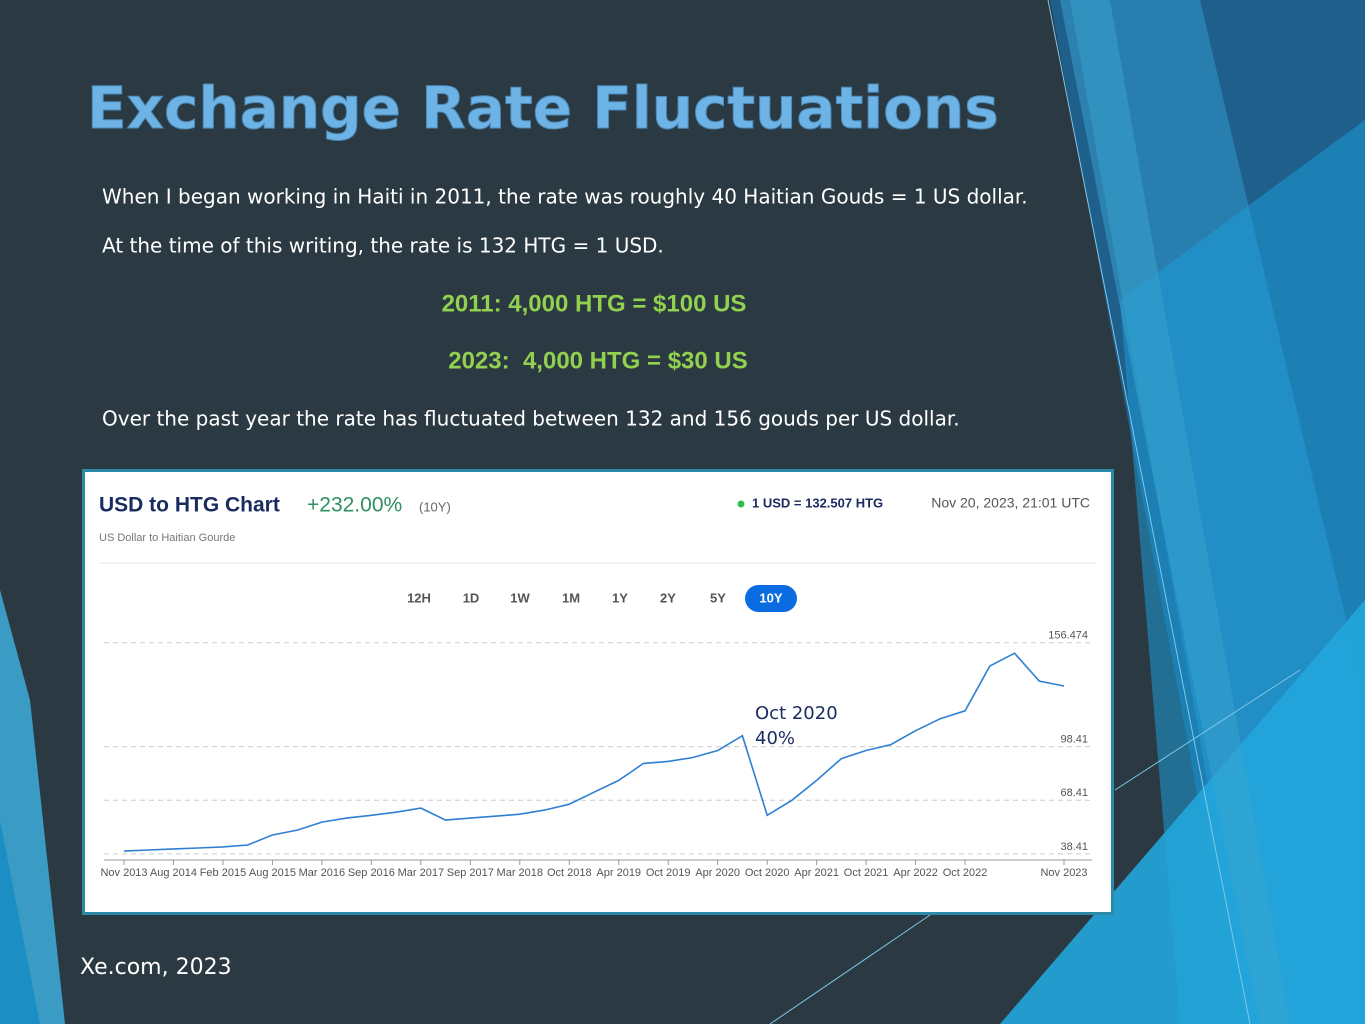  I want to click on x-tick-label: Oct 2020, so click(767, 873).